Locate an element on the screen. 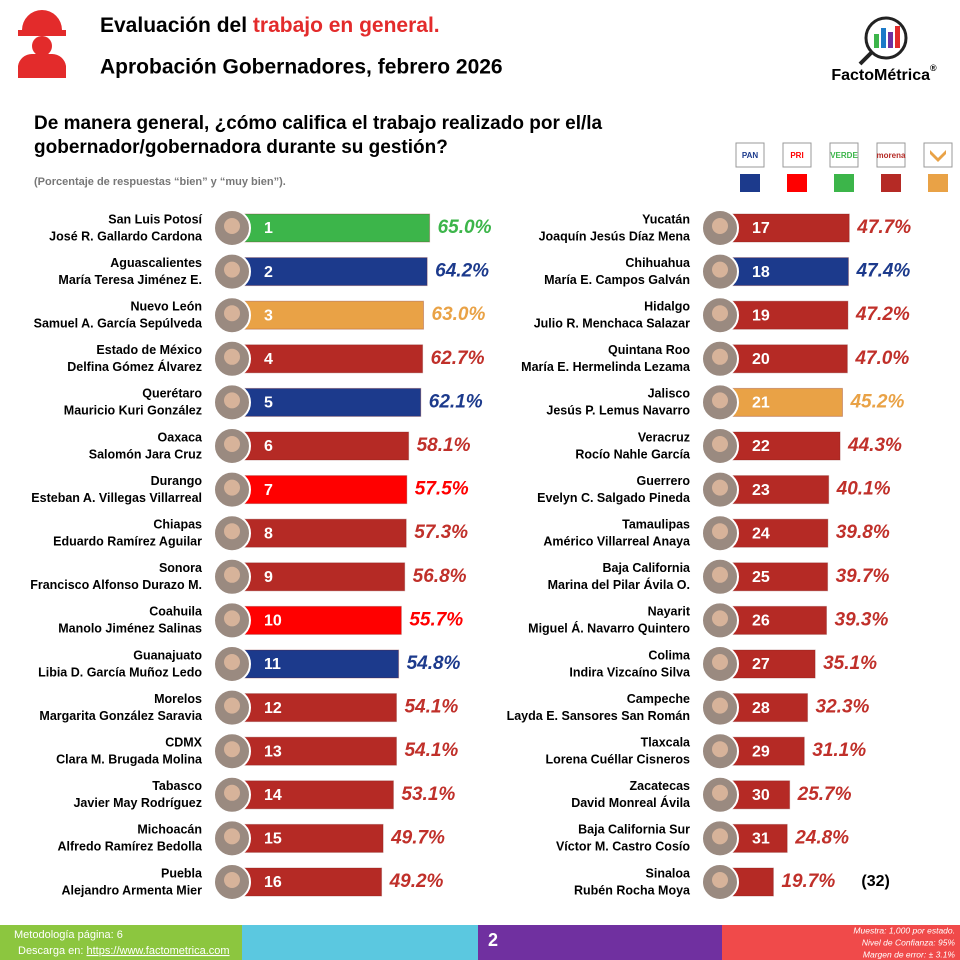 This screenshot has width=960, height=960. rank-label: 21 is located at coordinates (761, 403).